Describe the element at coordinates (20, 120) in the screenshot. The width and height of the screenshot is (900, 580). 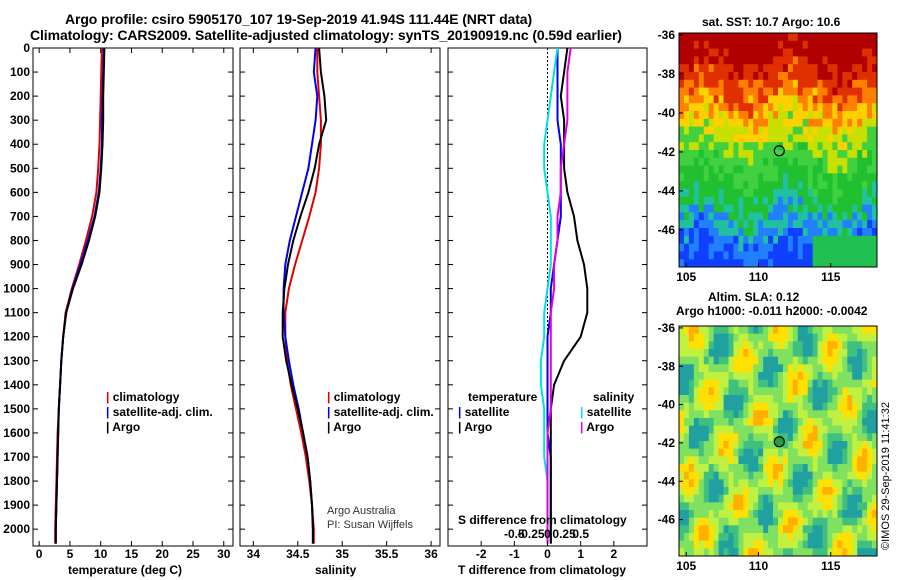
I see `depth-tick-label: 300` at that location.